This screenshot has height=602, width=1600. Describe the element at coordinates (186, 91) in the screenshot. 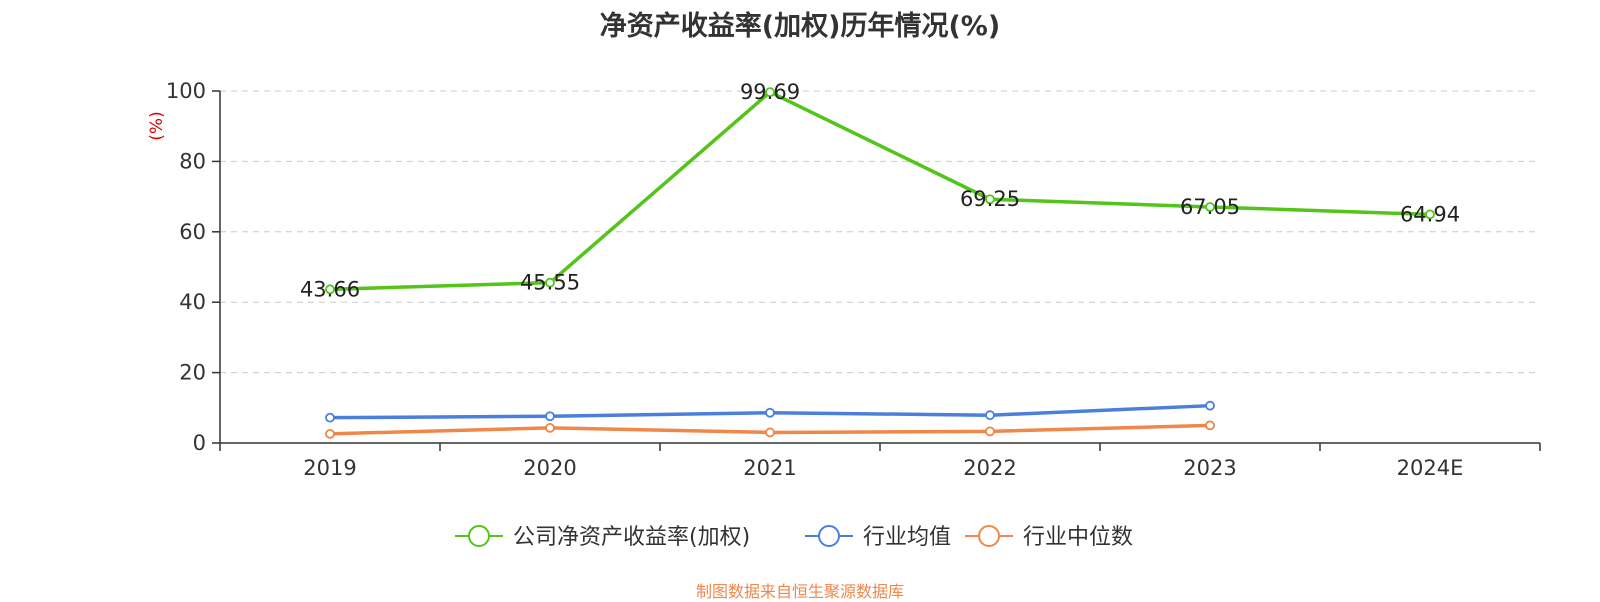

I see `y-tick-label: 100` at that location.